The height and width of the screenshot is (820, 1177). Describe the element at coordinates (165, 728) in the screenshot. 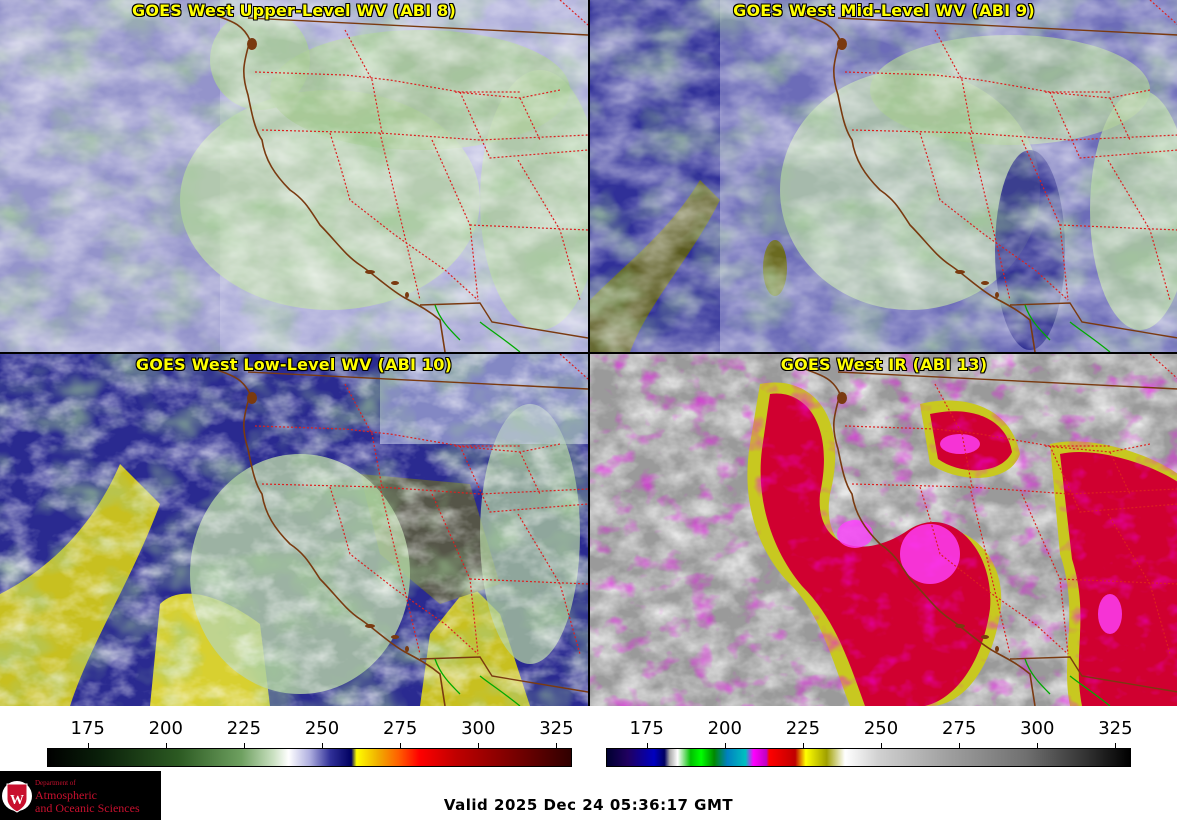

I see `wv-tick-label: 200` at that location.